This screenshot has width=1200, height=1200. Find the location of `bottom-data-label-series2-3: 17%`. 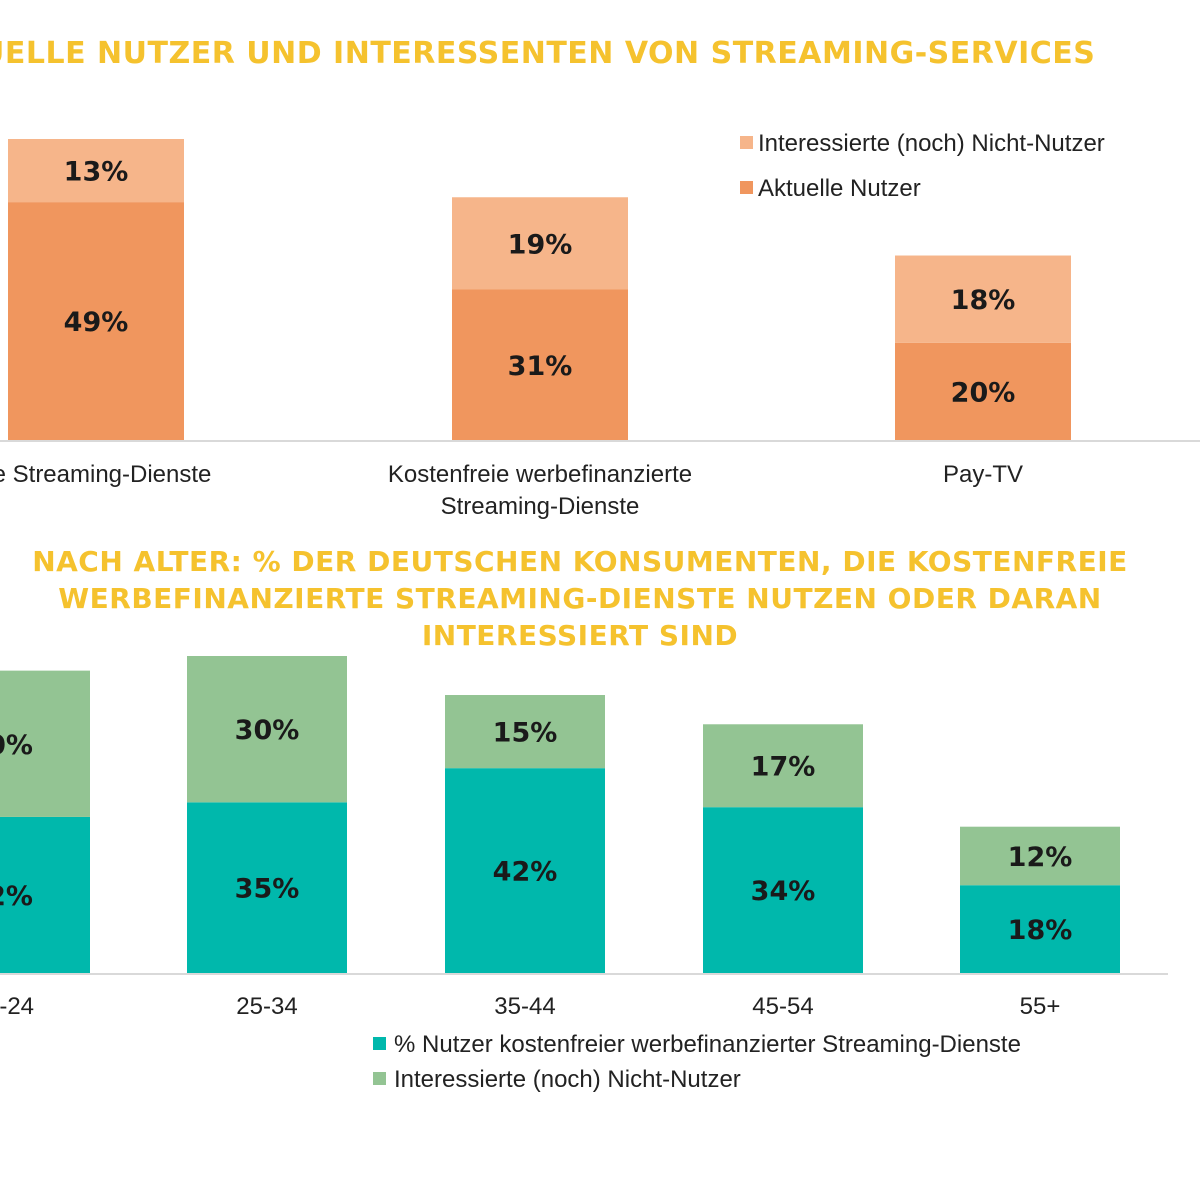

bottom-data-label-series2-3: 17% is located at coordinates (783, 767).